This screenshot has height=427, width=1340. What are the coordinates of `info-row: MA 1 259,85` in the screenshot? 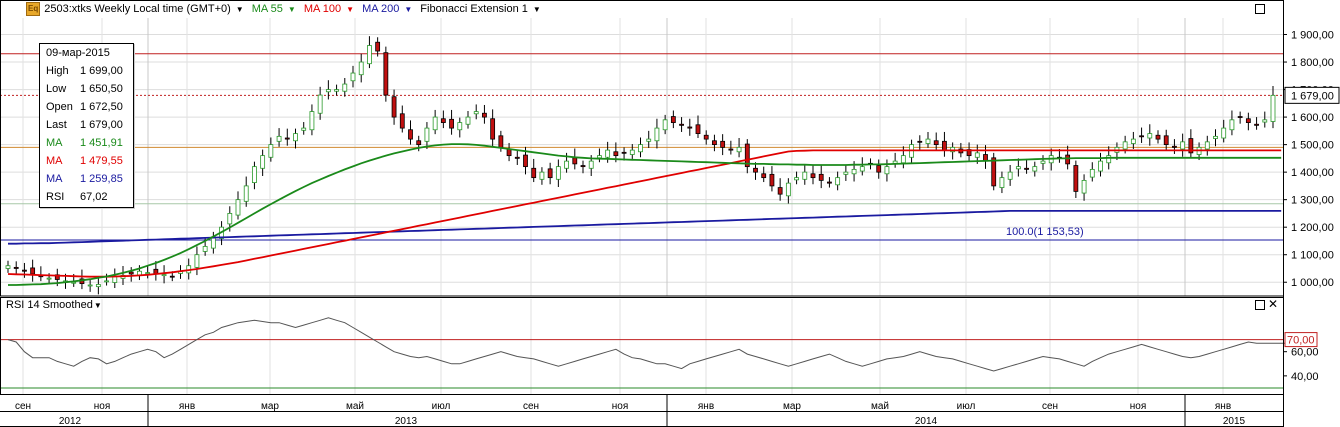 It's located at (89, 179).